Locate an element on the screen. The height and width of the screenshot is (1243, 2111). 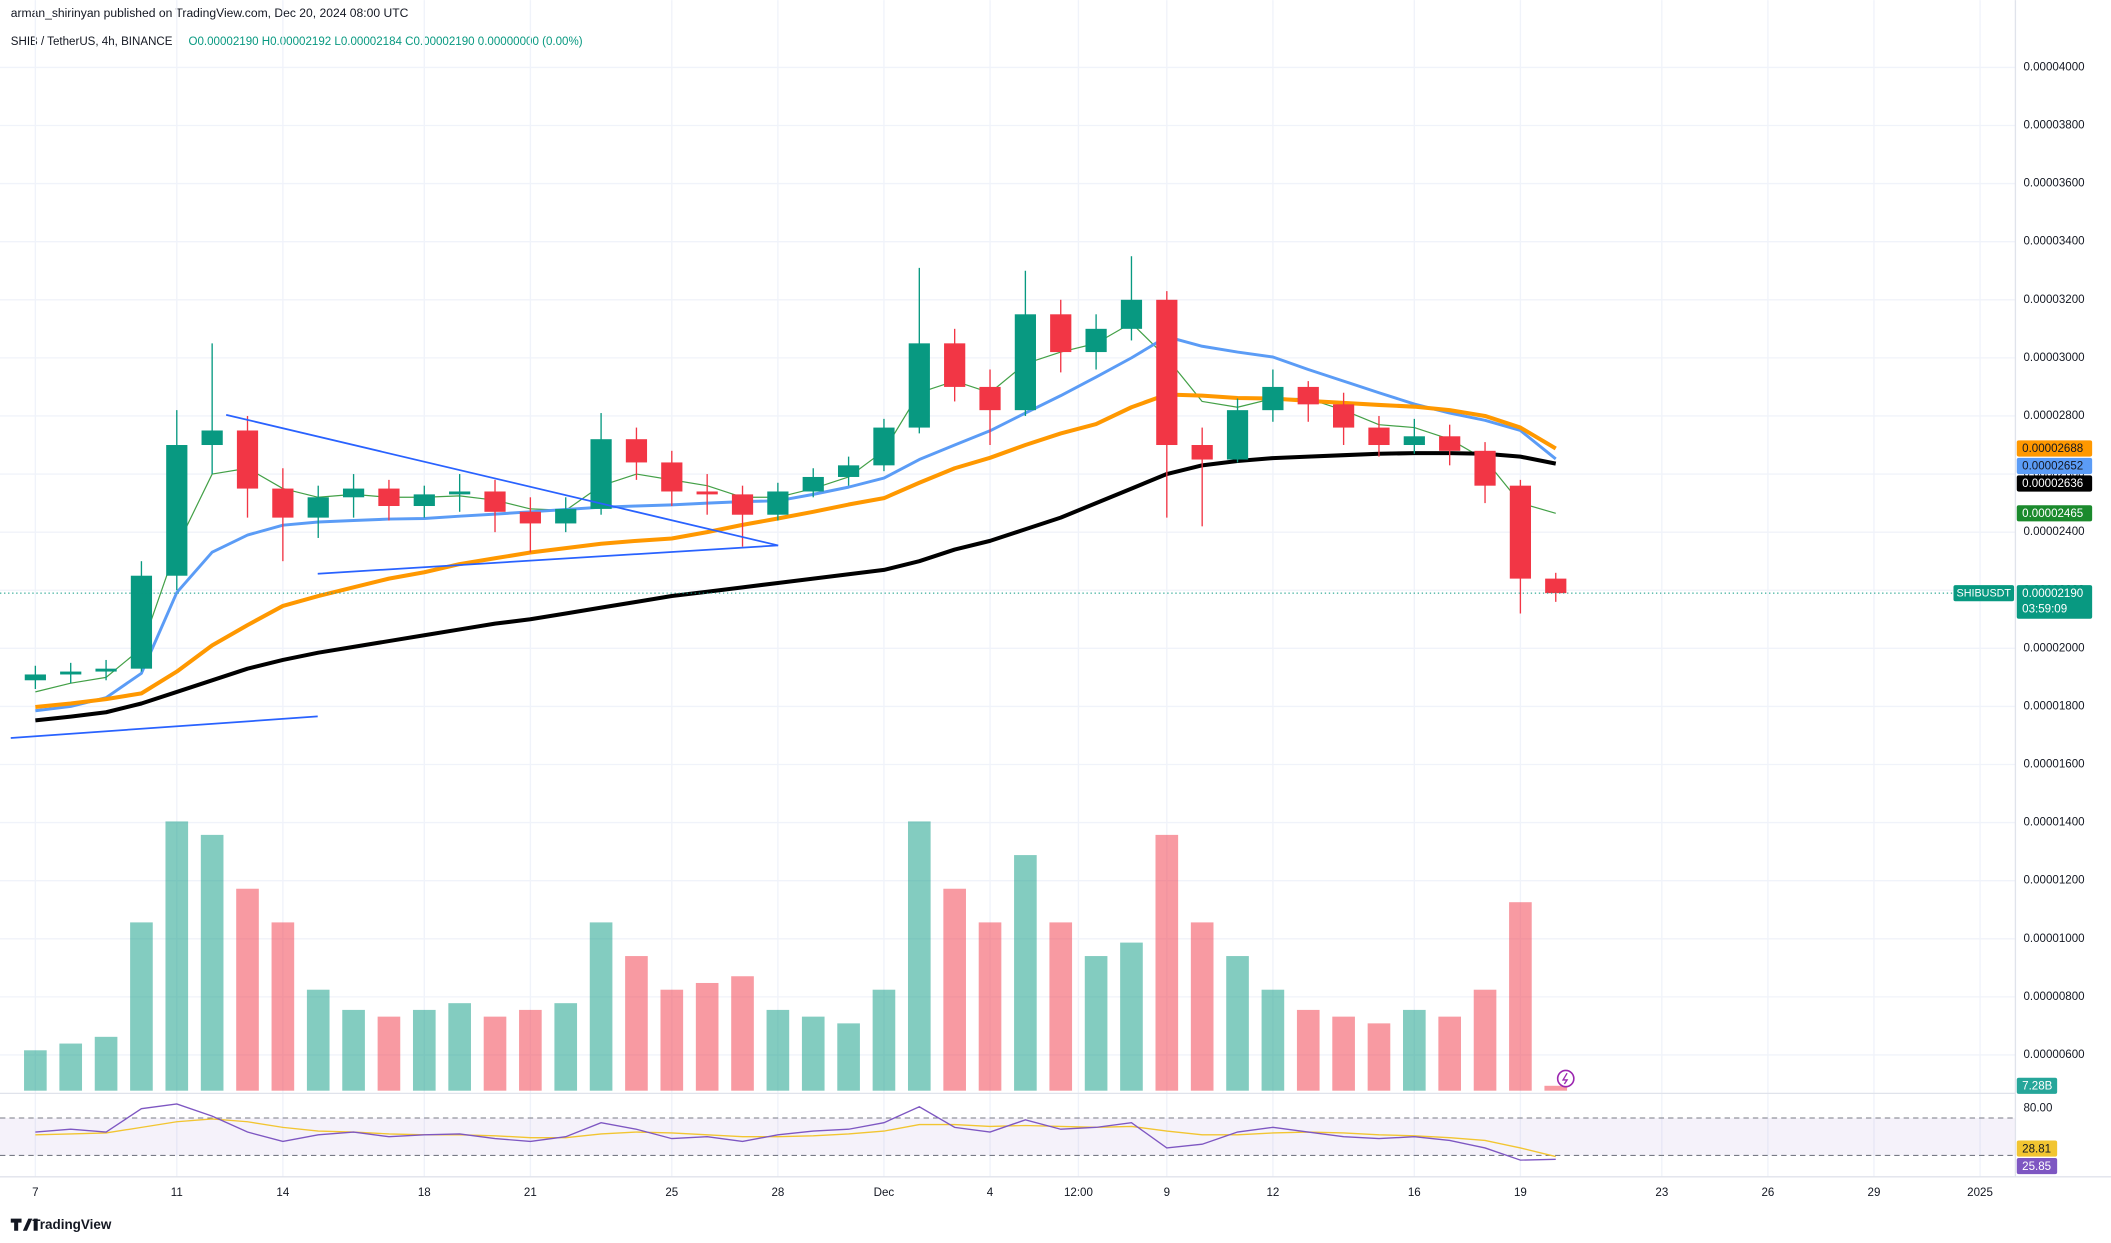
rsi-value-label: 25.85 is located at coordinates (2036, 1167).